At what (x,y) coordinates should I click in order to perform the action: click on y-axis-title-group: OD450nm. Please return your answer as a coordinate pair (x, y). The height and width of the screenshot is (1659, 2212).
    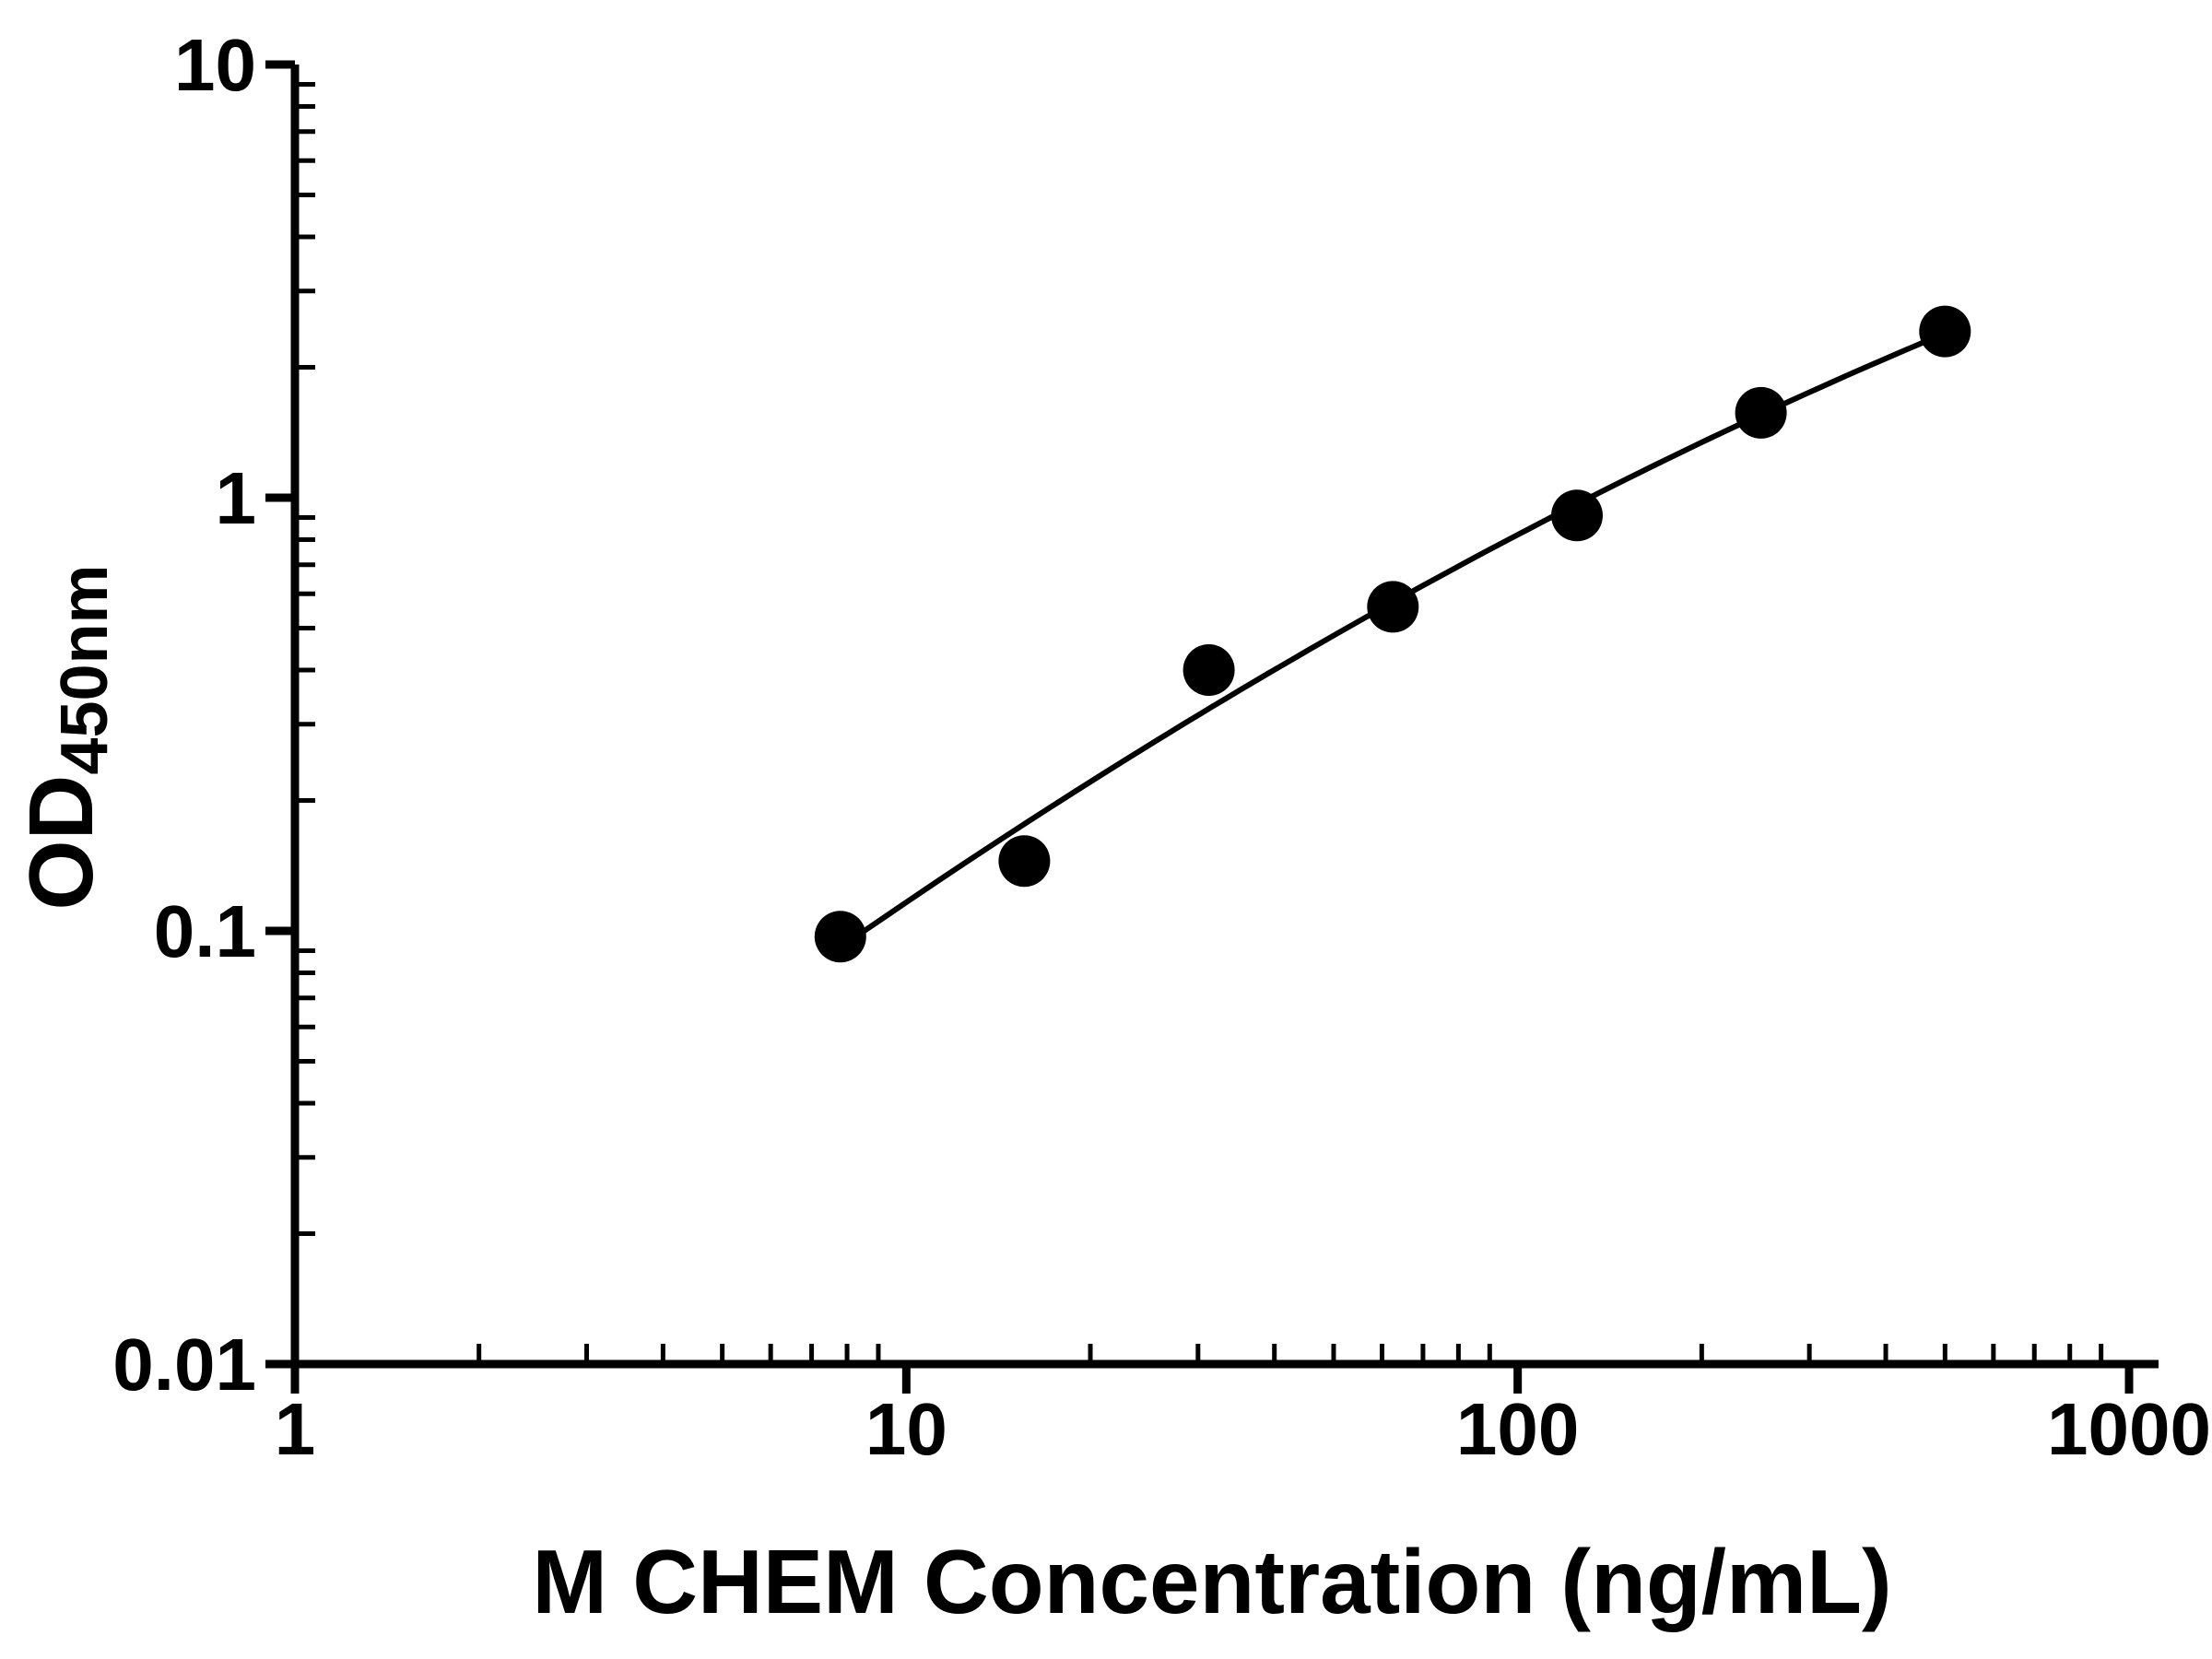
    Looking at the image, I should click on (66, 737).